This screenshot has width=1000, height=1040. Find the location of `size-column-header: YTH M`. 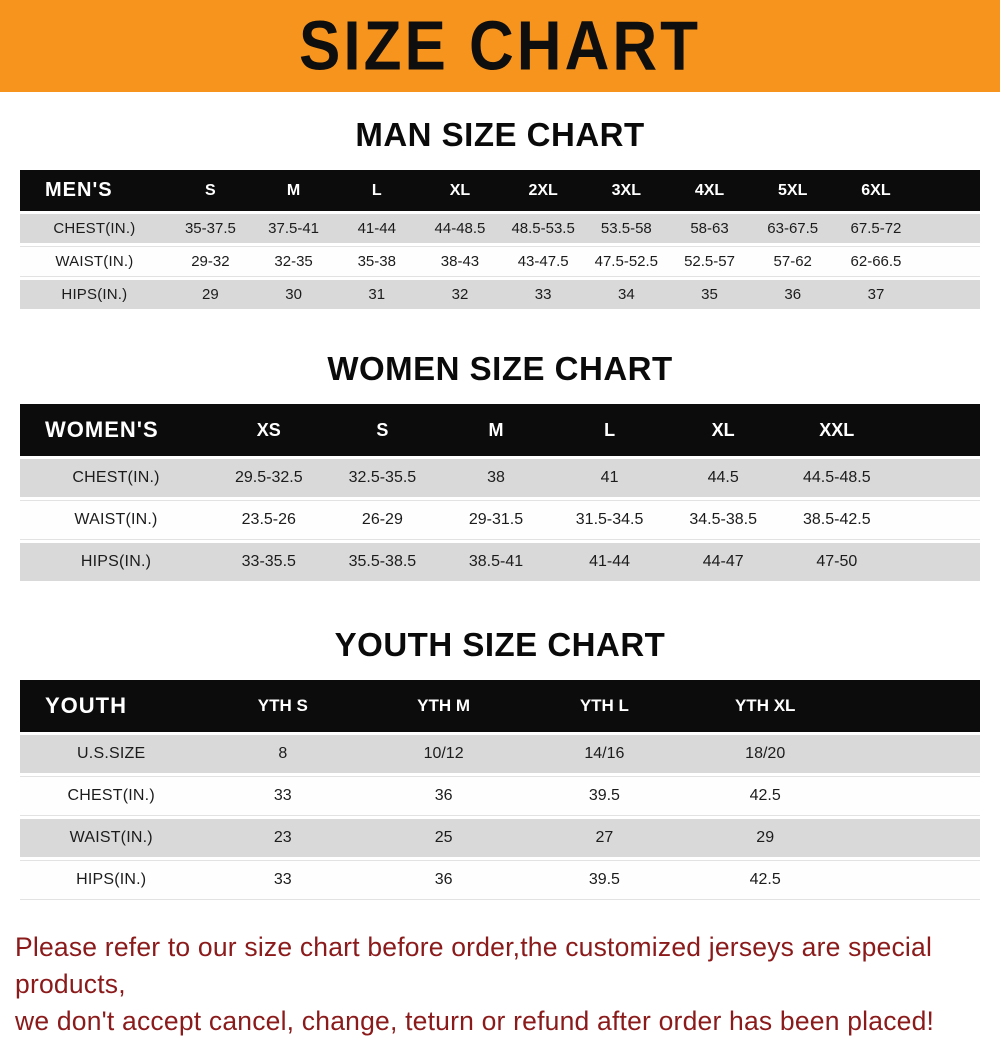

size-column-header: YTH M is located at coordinates (443, 706).